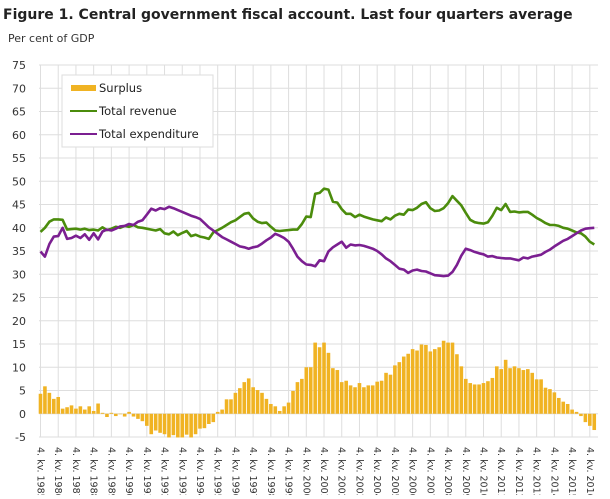 Image resolution: width=610 pixels, height=499 pixels. Describe the element at coordinates (376, 471) in the screenshot. I see `x-tick-label: 4. kv. 2004` at that location.